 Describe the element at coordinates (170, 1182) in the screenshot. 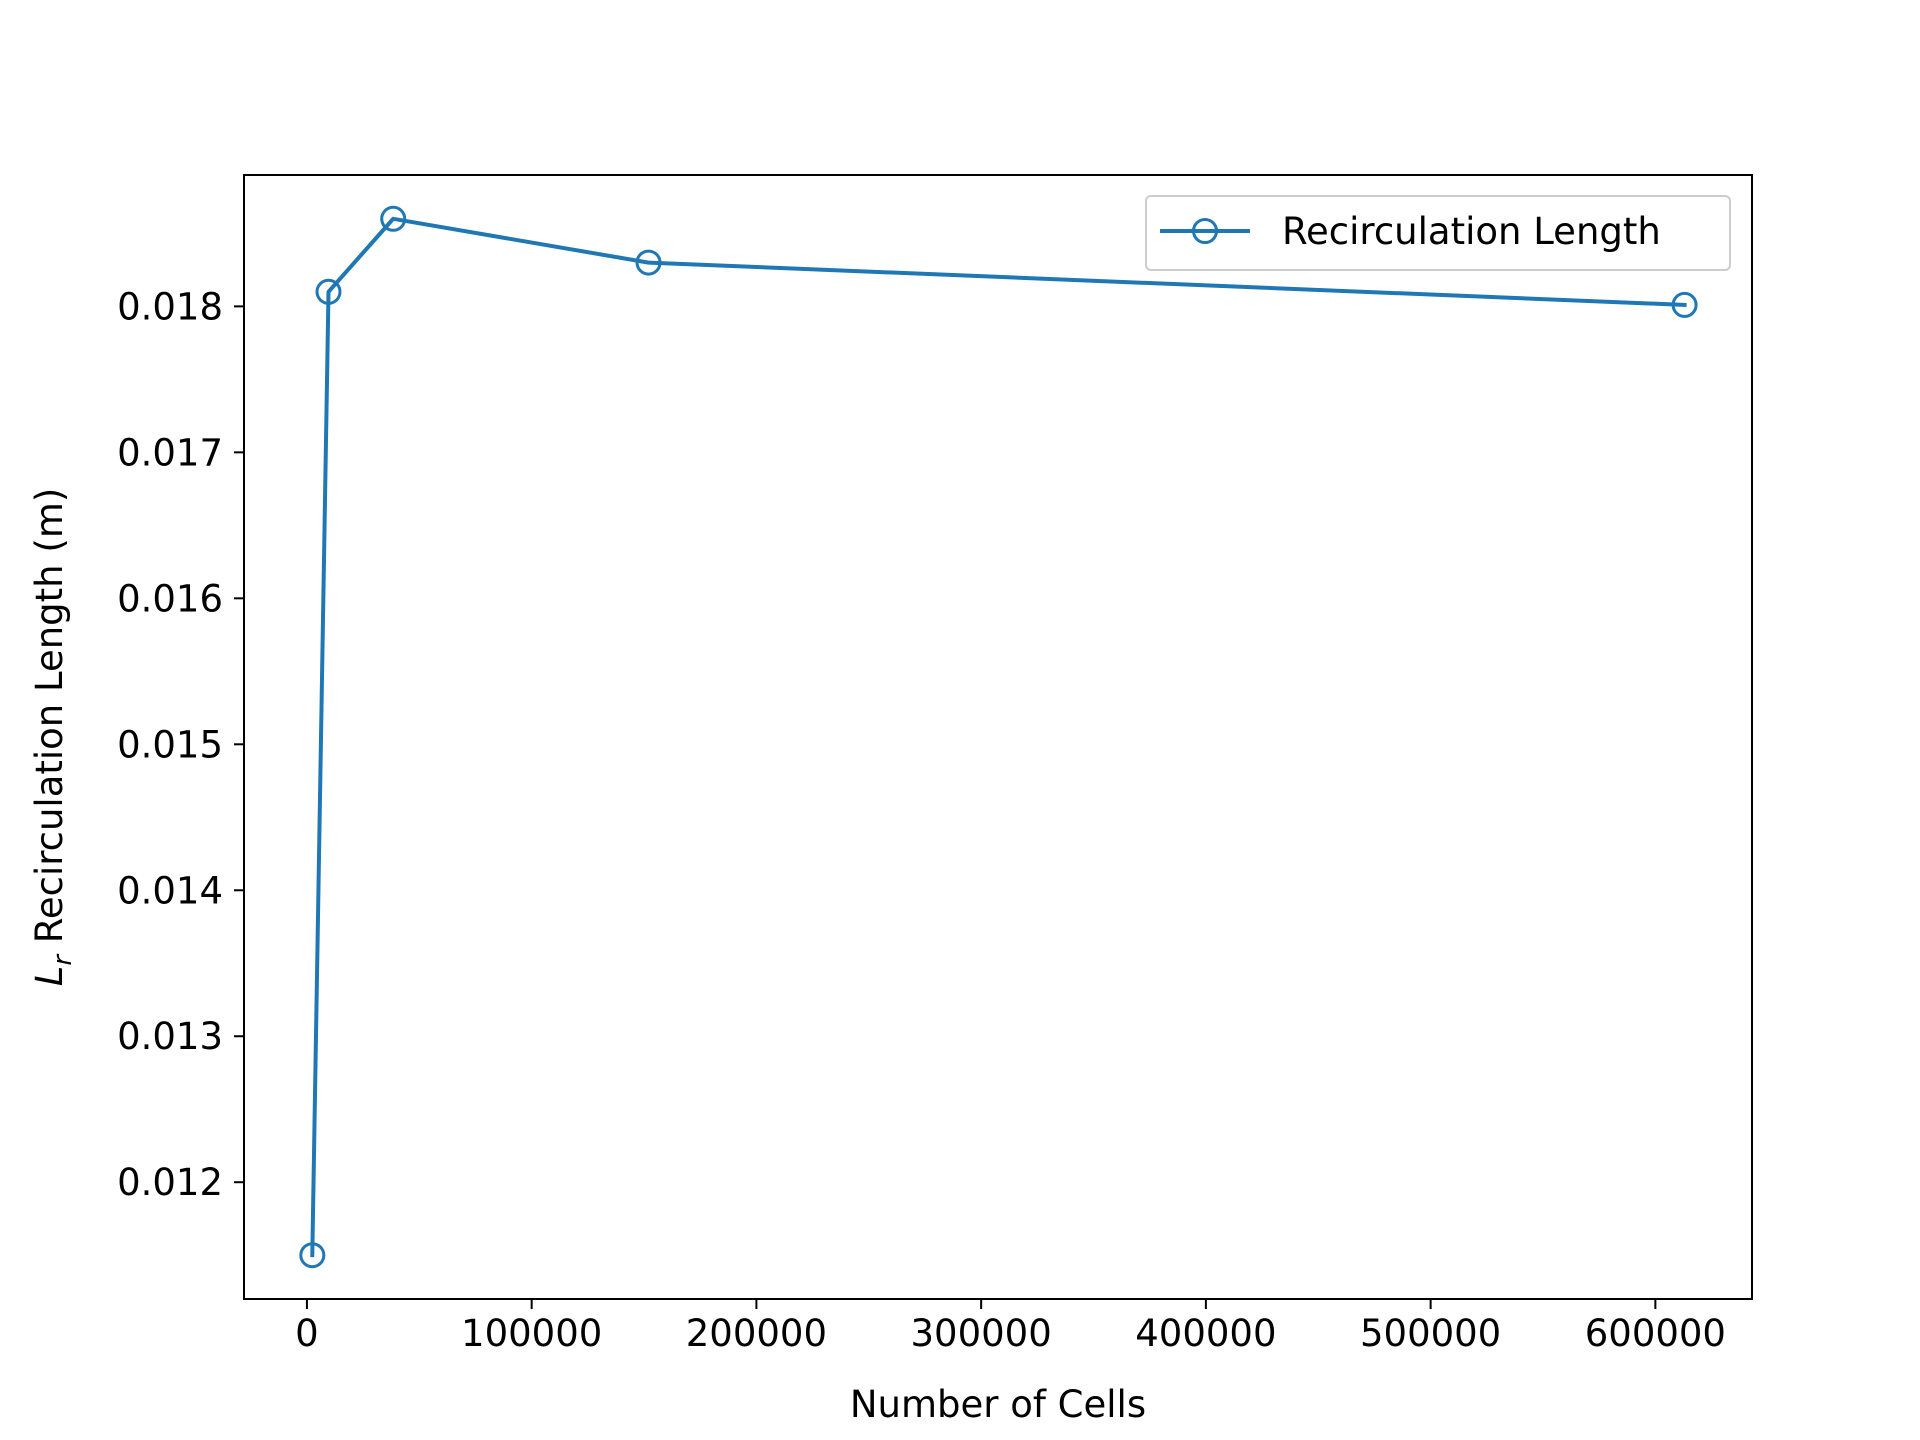

I see `y-tick-label: 0.012` at that location.